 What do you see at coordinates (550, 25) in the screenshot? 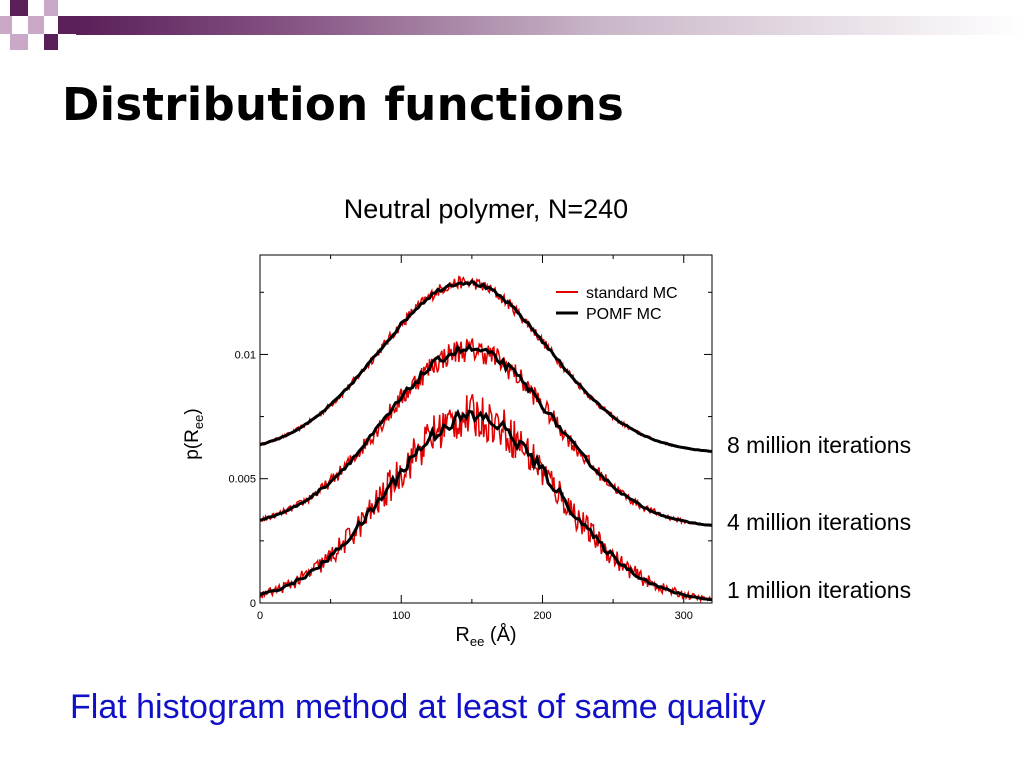
I see `header-gradient-bar` at bounding box center [550, 25].